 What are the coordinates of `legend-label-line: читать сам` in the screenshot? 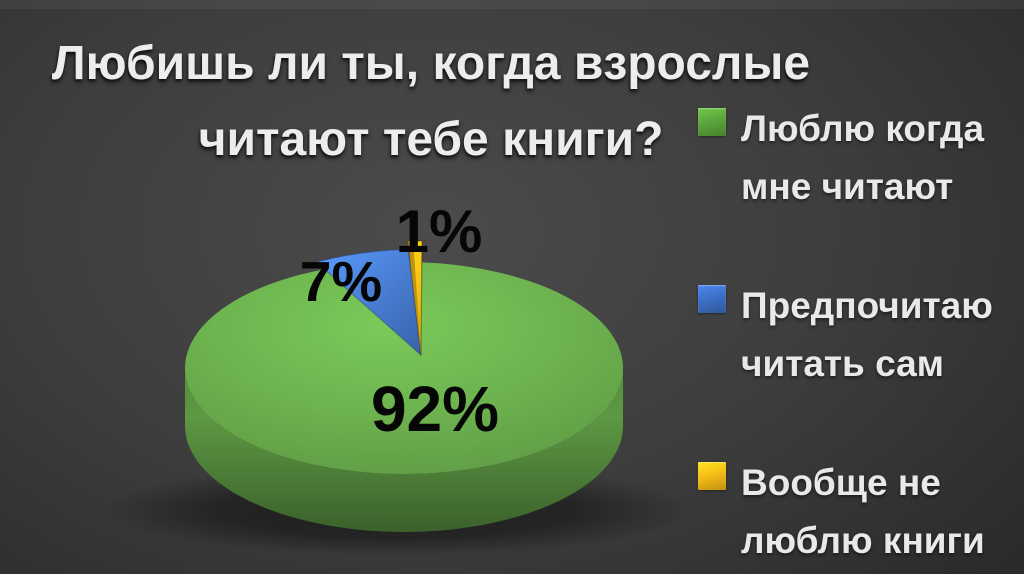 It's located at (843, 363).